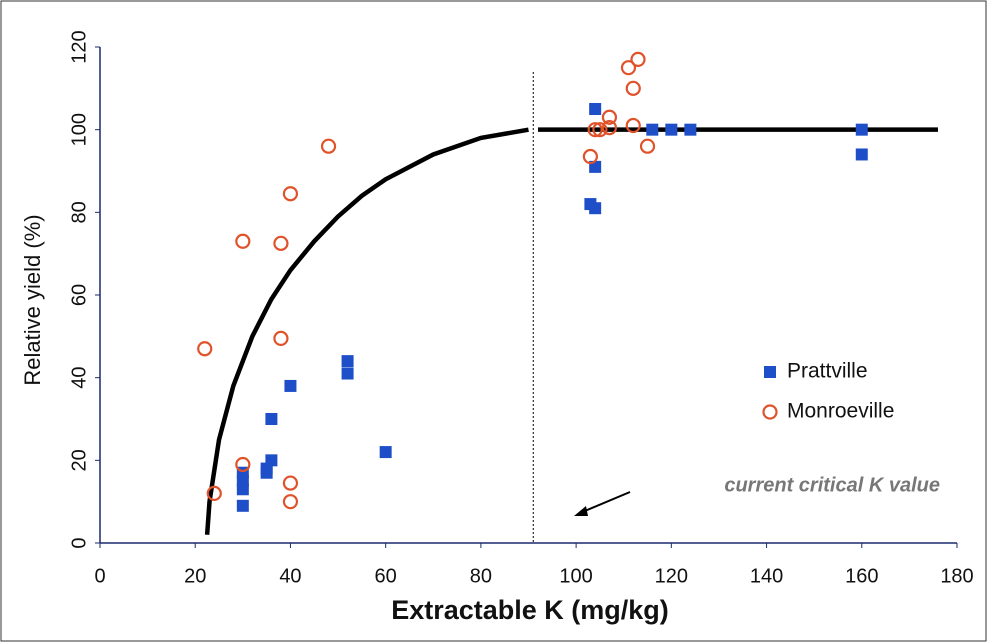 The height and width of the screenshot is (642, 987). I want to click on x-tick-label: 140, so click(766, 576).